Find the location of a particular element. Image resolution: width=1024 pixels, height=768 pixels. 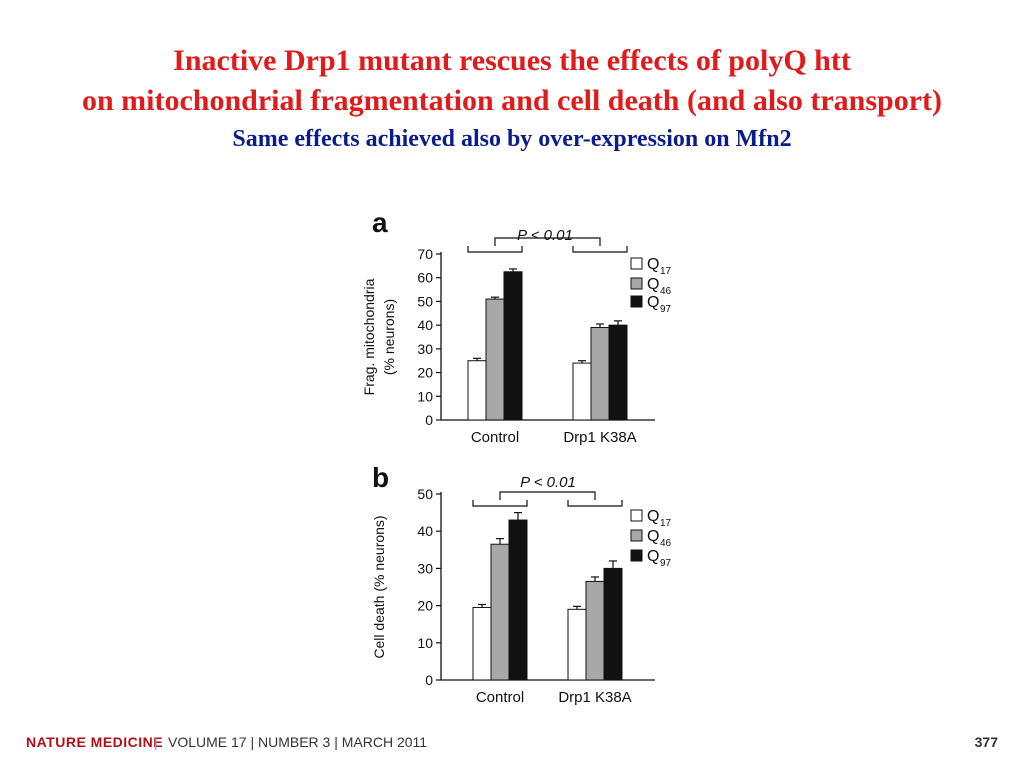

y-tick-label-b: 40 is located at coordinates (425, 531).